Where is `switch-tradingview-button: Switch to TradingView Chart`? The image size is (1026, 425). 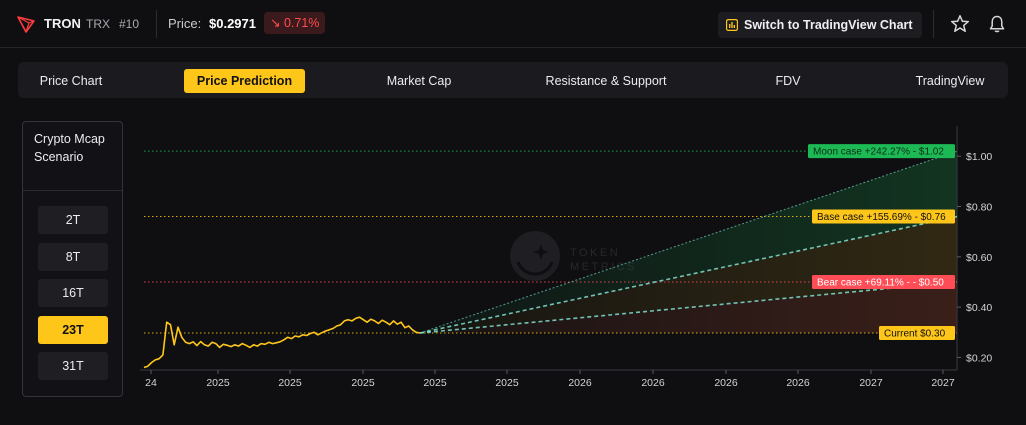
switch-tradingview-button: Switch to TradingView Chart is located at coordinates (820, 25).